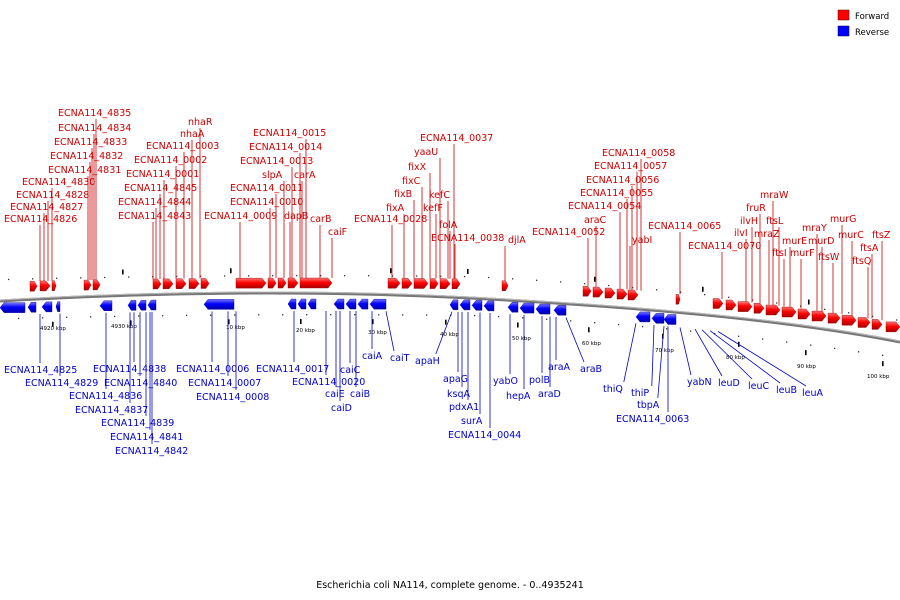  I want to click on forward-gene-label: ECNA114_0014, so click(285, 147).